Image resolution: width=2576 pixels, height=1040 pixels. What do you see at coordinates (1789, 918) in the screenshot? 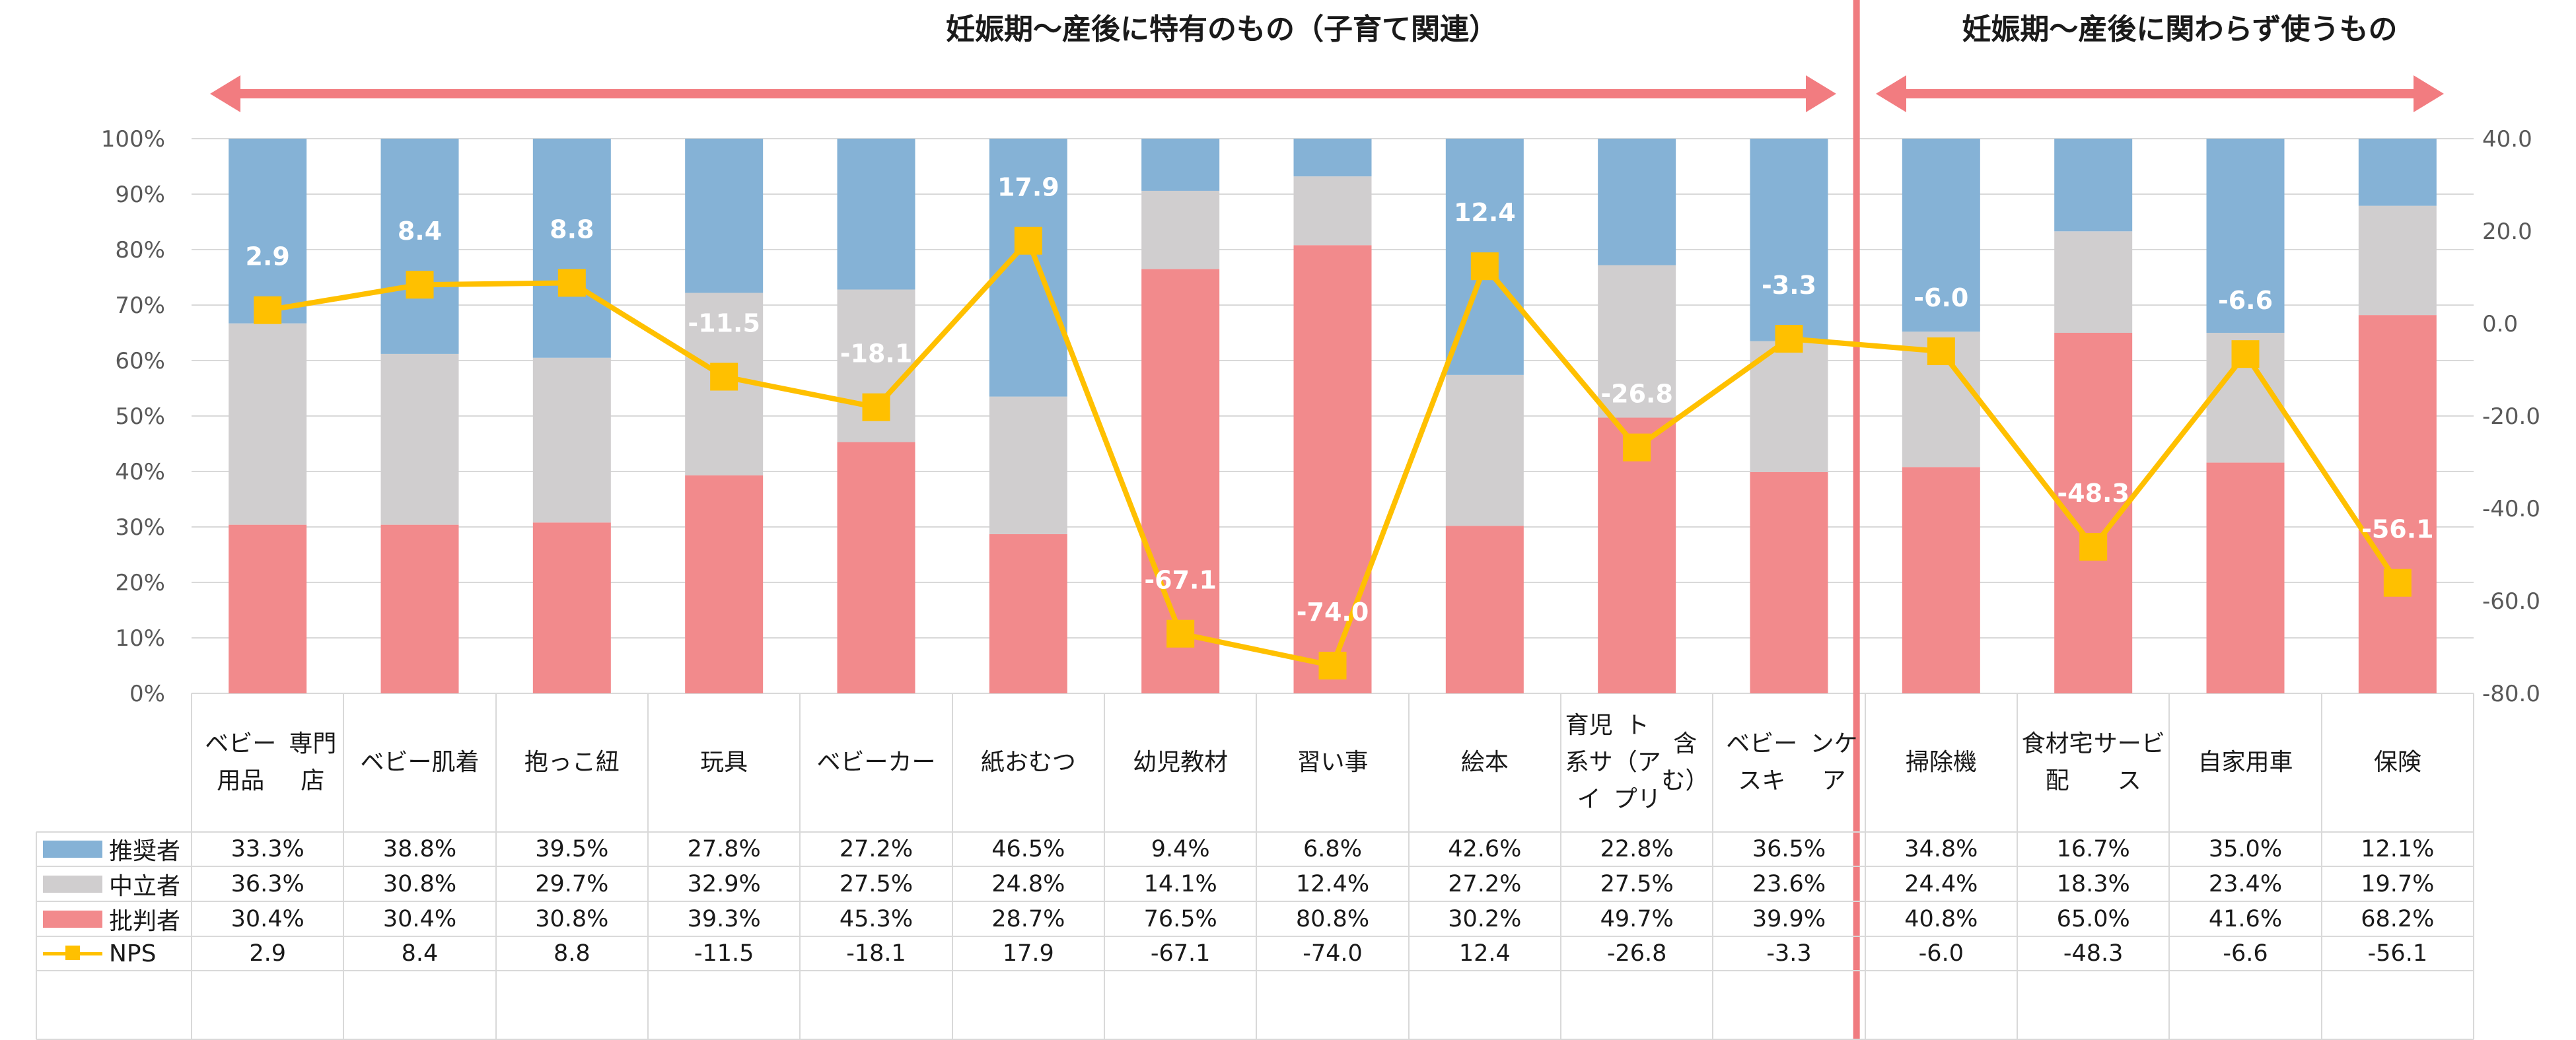
I see `table-value-detractor: 39.9%` at bounding box center [1789, 918].